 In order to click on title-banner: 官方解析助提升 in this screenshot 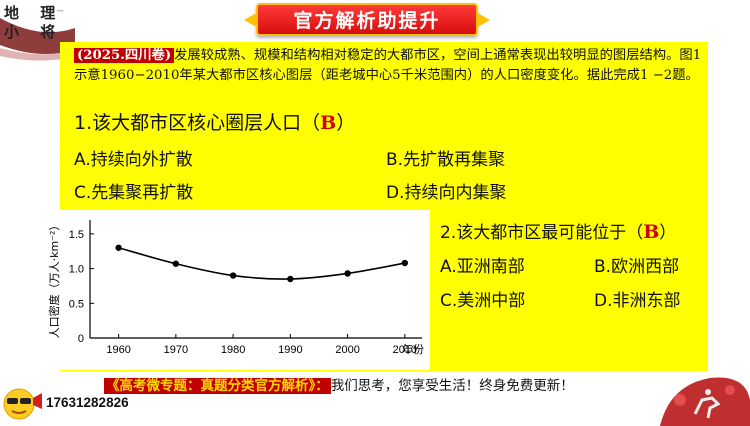, I will do `click(367, 19)`.